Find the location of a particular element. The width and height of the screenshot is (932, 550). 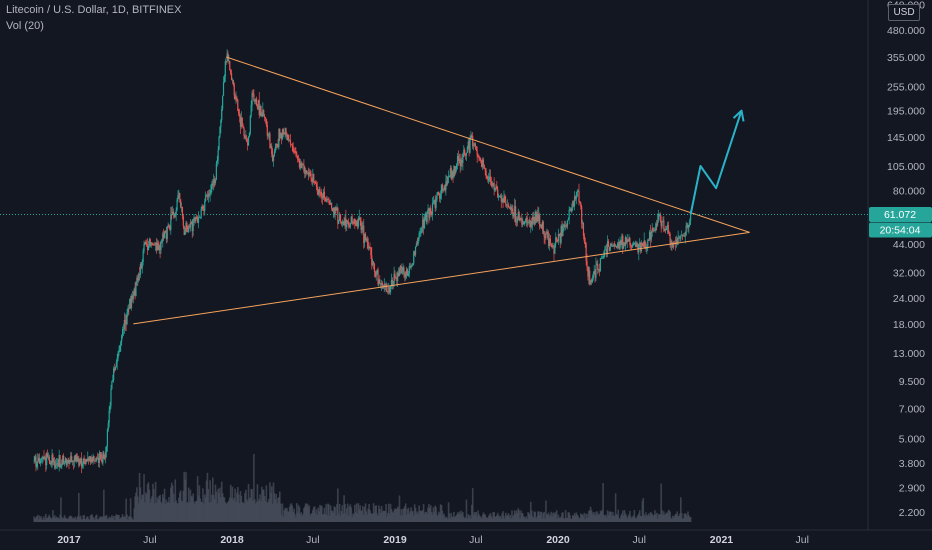

projection-arrowhead is located at coordinates (738, 115).